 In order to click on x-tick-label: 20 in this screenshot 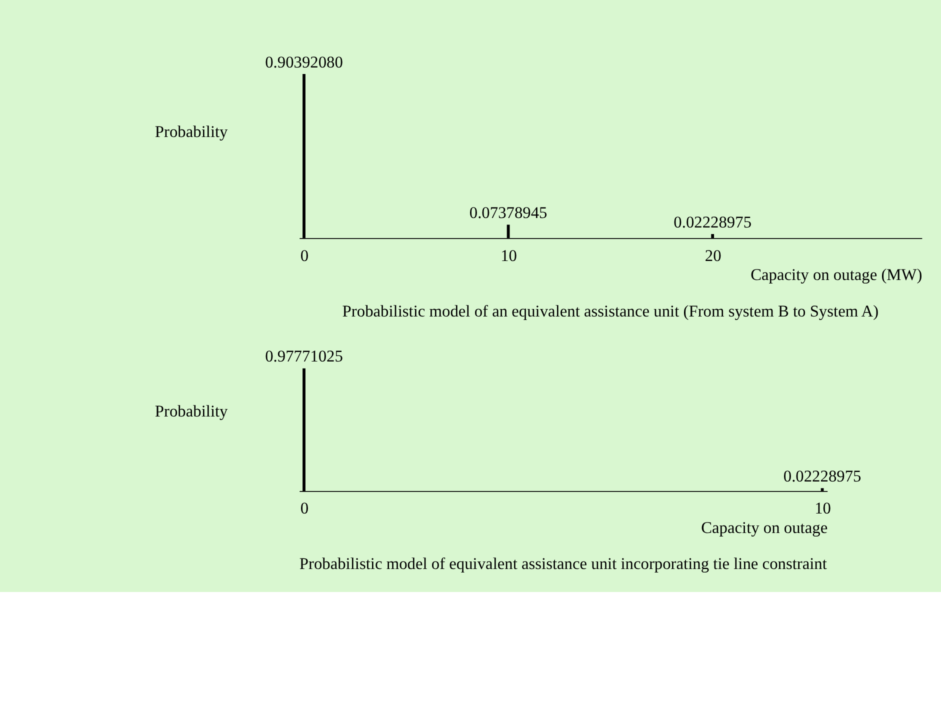, I will do `click(713, 255)`.